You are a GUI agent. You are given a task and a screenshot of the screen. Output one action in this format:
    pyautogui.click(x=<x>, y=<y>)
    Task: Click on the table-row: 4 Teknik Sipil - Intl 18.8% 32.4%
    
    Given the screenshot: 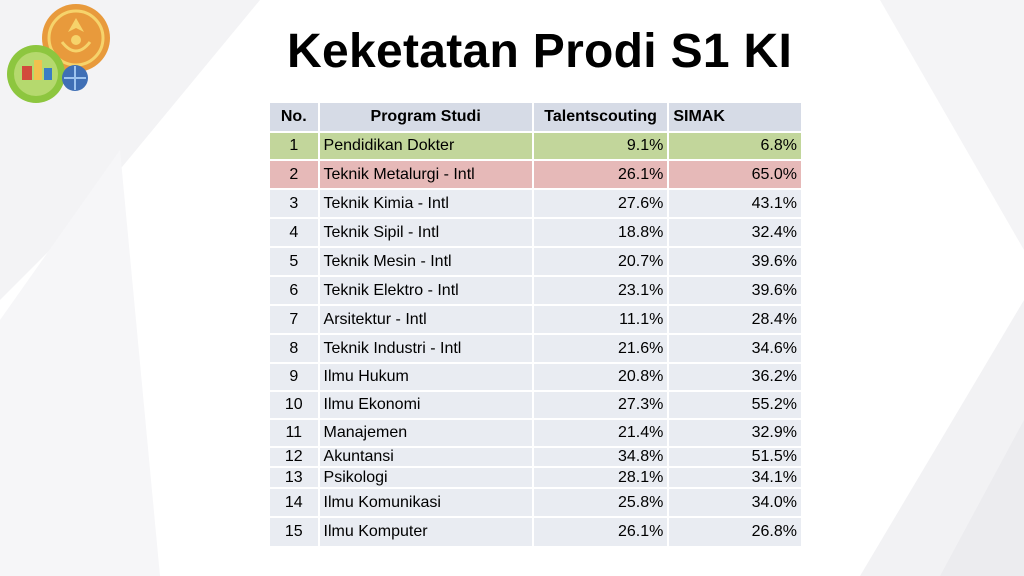 What is the action you would take?
    pyautogui.click(x=536, y=233)
    